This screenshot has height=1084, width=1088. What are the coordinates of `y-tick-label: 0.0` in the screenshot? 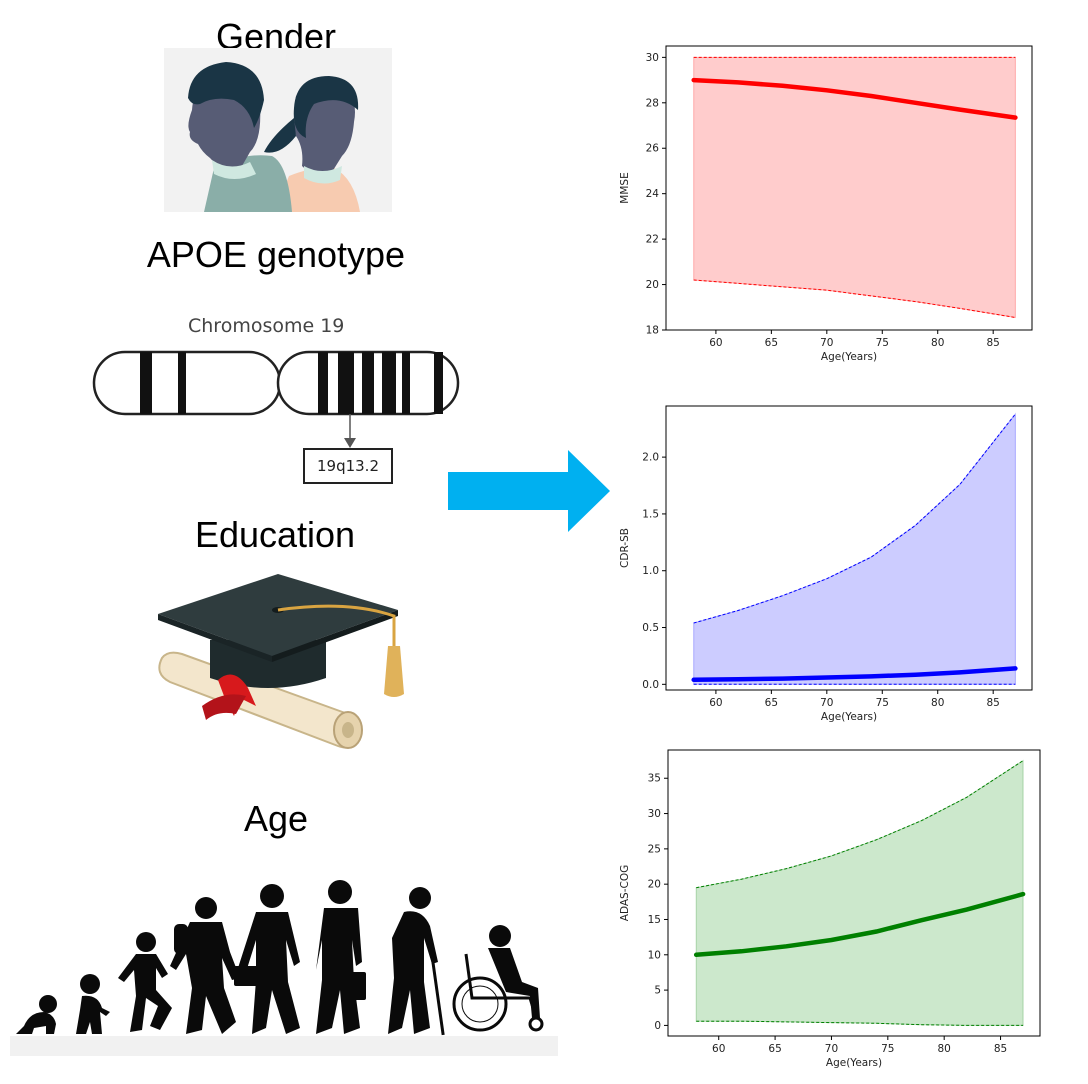 It's located at (650, 685).